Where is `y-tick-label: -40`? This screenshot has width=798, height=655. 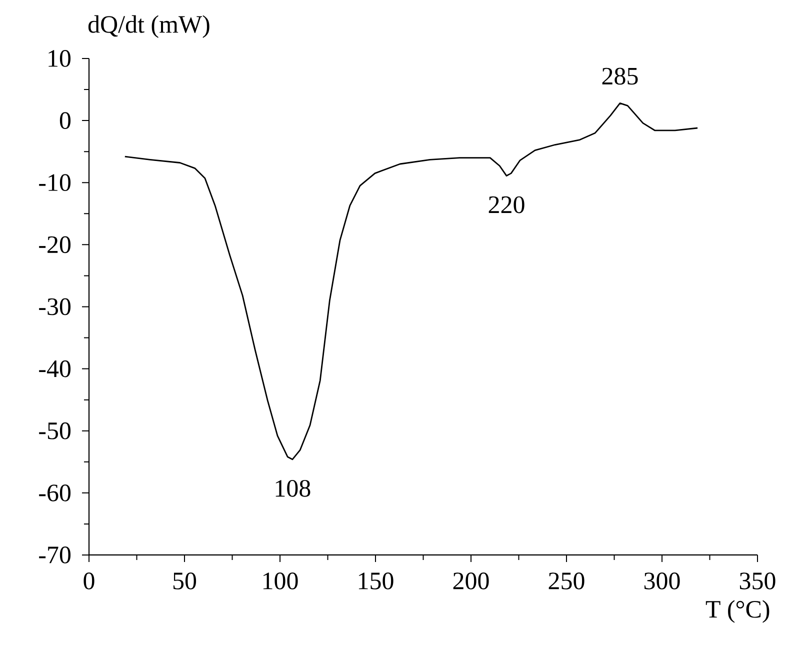 y-tick-label: -40 is located at coordinates (55, 369).